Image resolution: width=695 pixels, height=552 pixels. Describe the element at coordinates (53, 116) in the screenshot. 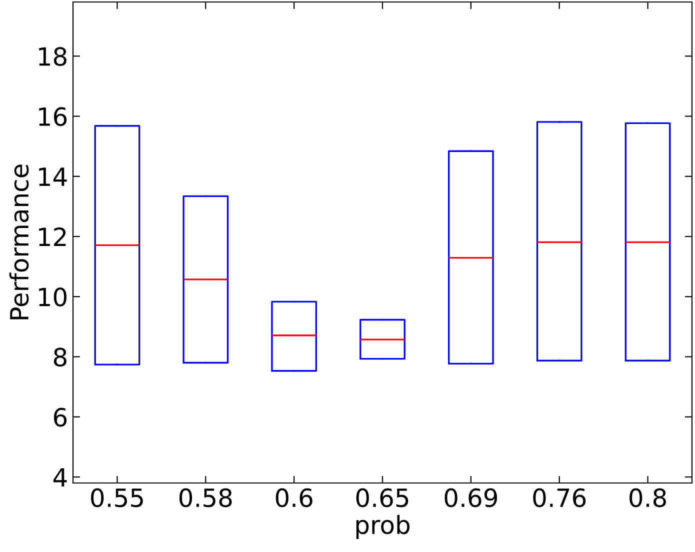

I see `y-tick-label: 16` at that location.